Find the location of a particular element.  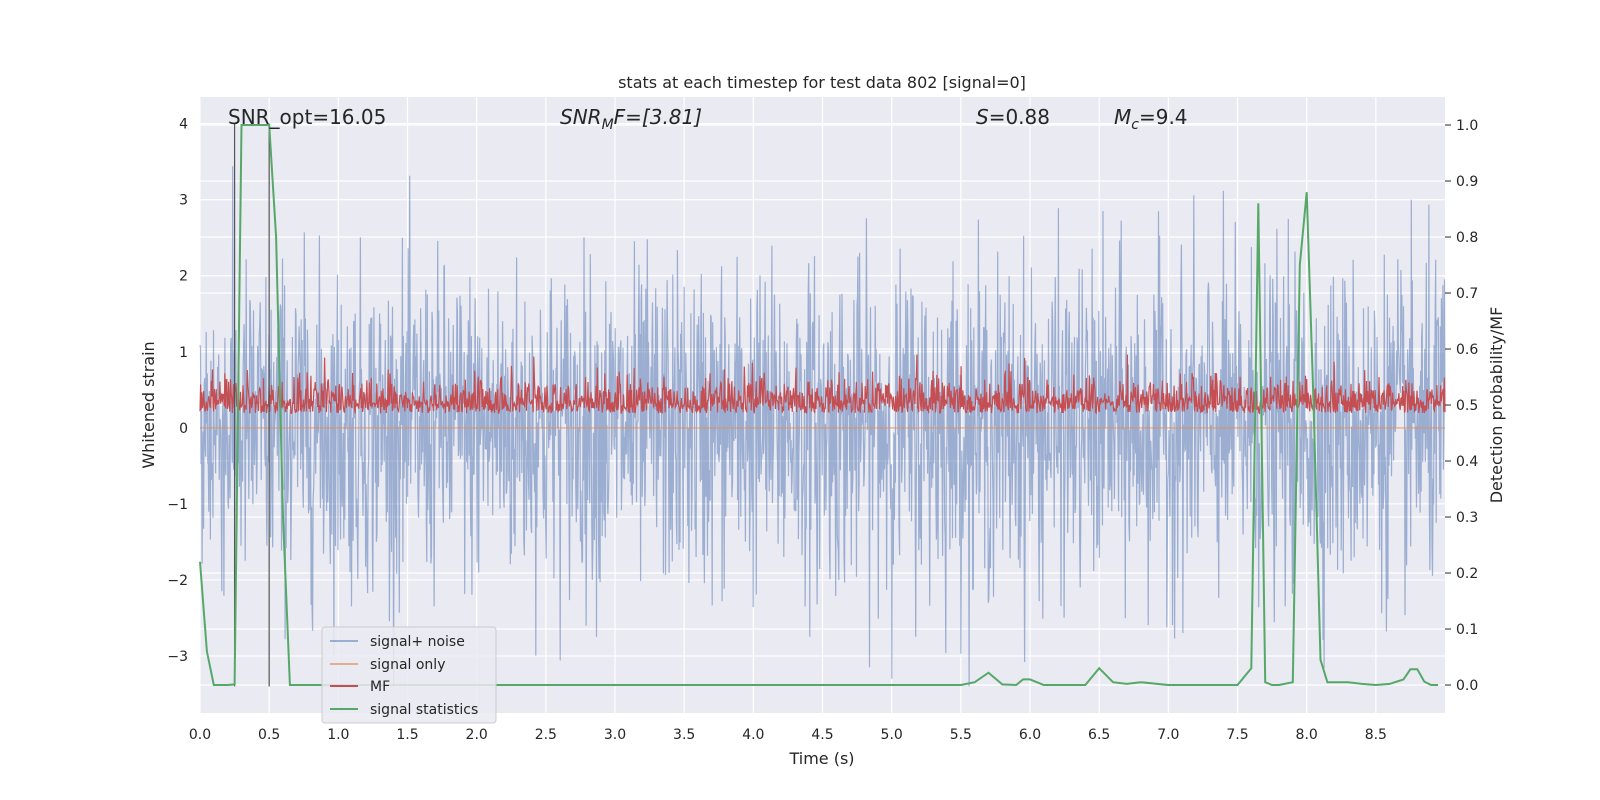

y-axis-left-label: Whitened strain is located at coordinates (148, 404).